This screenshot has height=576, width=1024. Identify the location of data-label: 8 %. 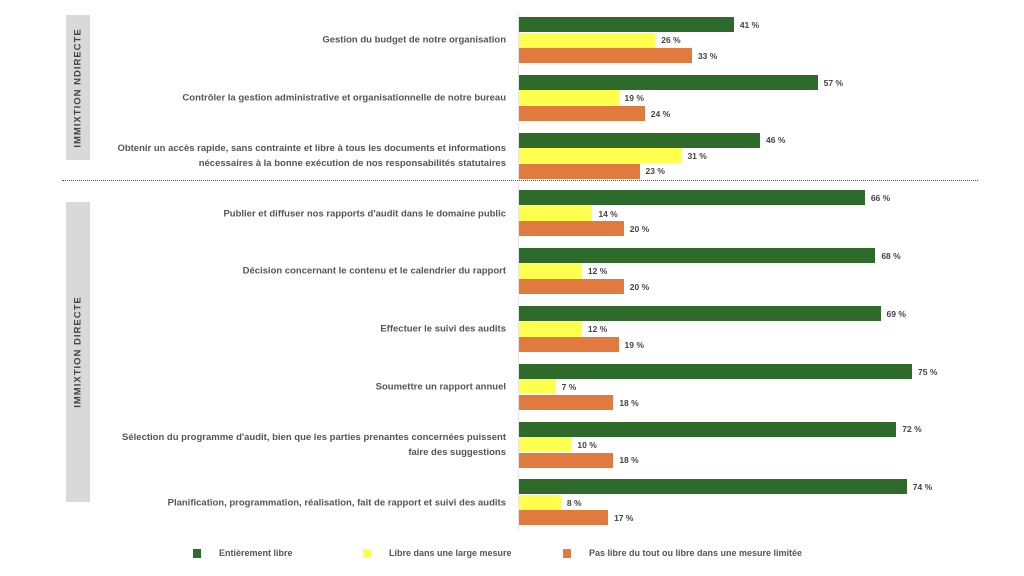
(574, 502).